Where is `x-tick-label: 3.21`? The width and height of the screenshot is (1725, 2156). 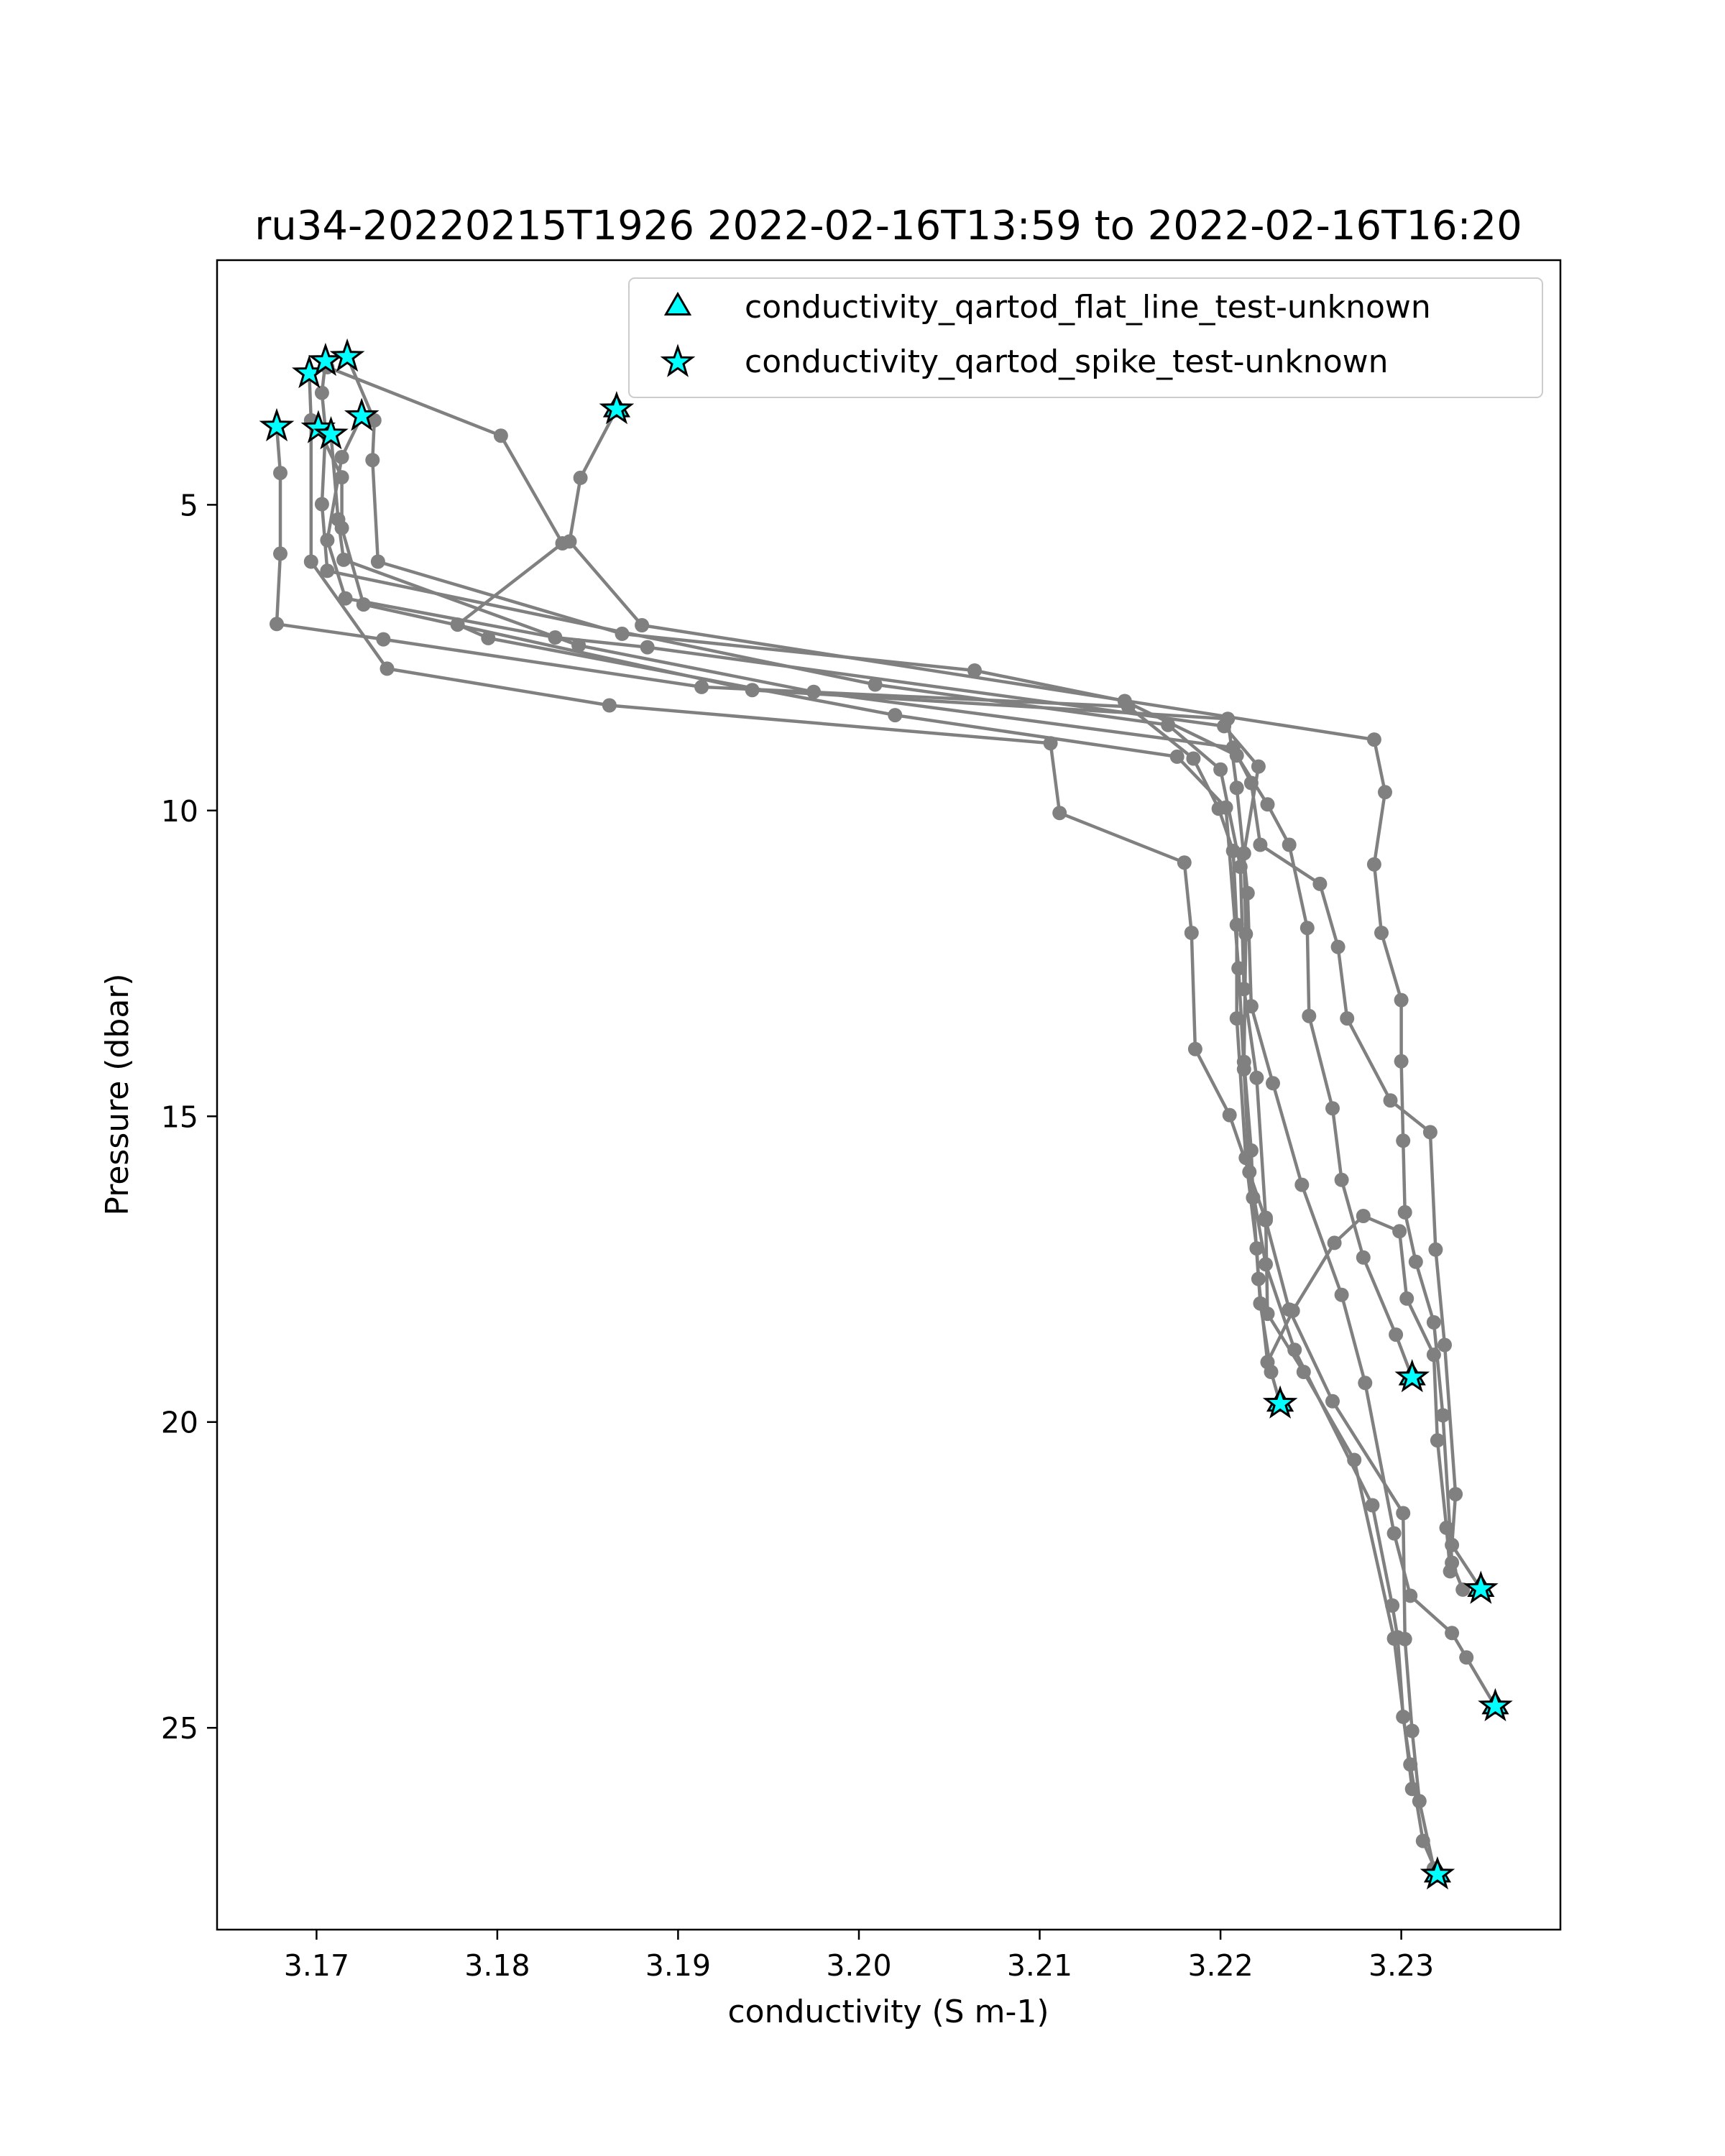
x-tick-label: 3.21 is located at coordinates (1039, 1965).